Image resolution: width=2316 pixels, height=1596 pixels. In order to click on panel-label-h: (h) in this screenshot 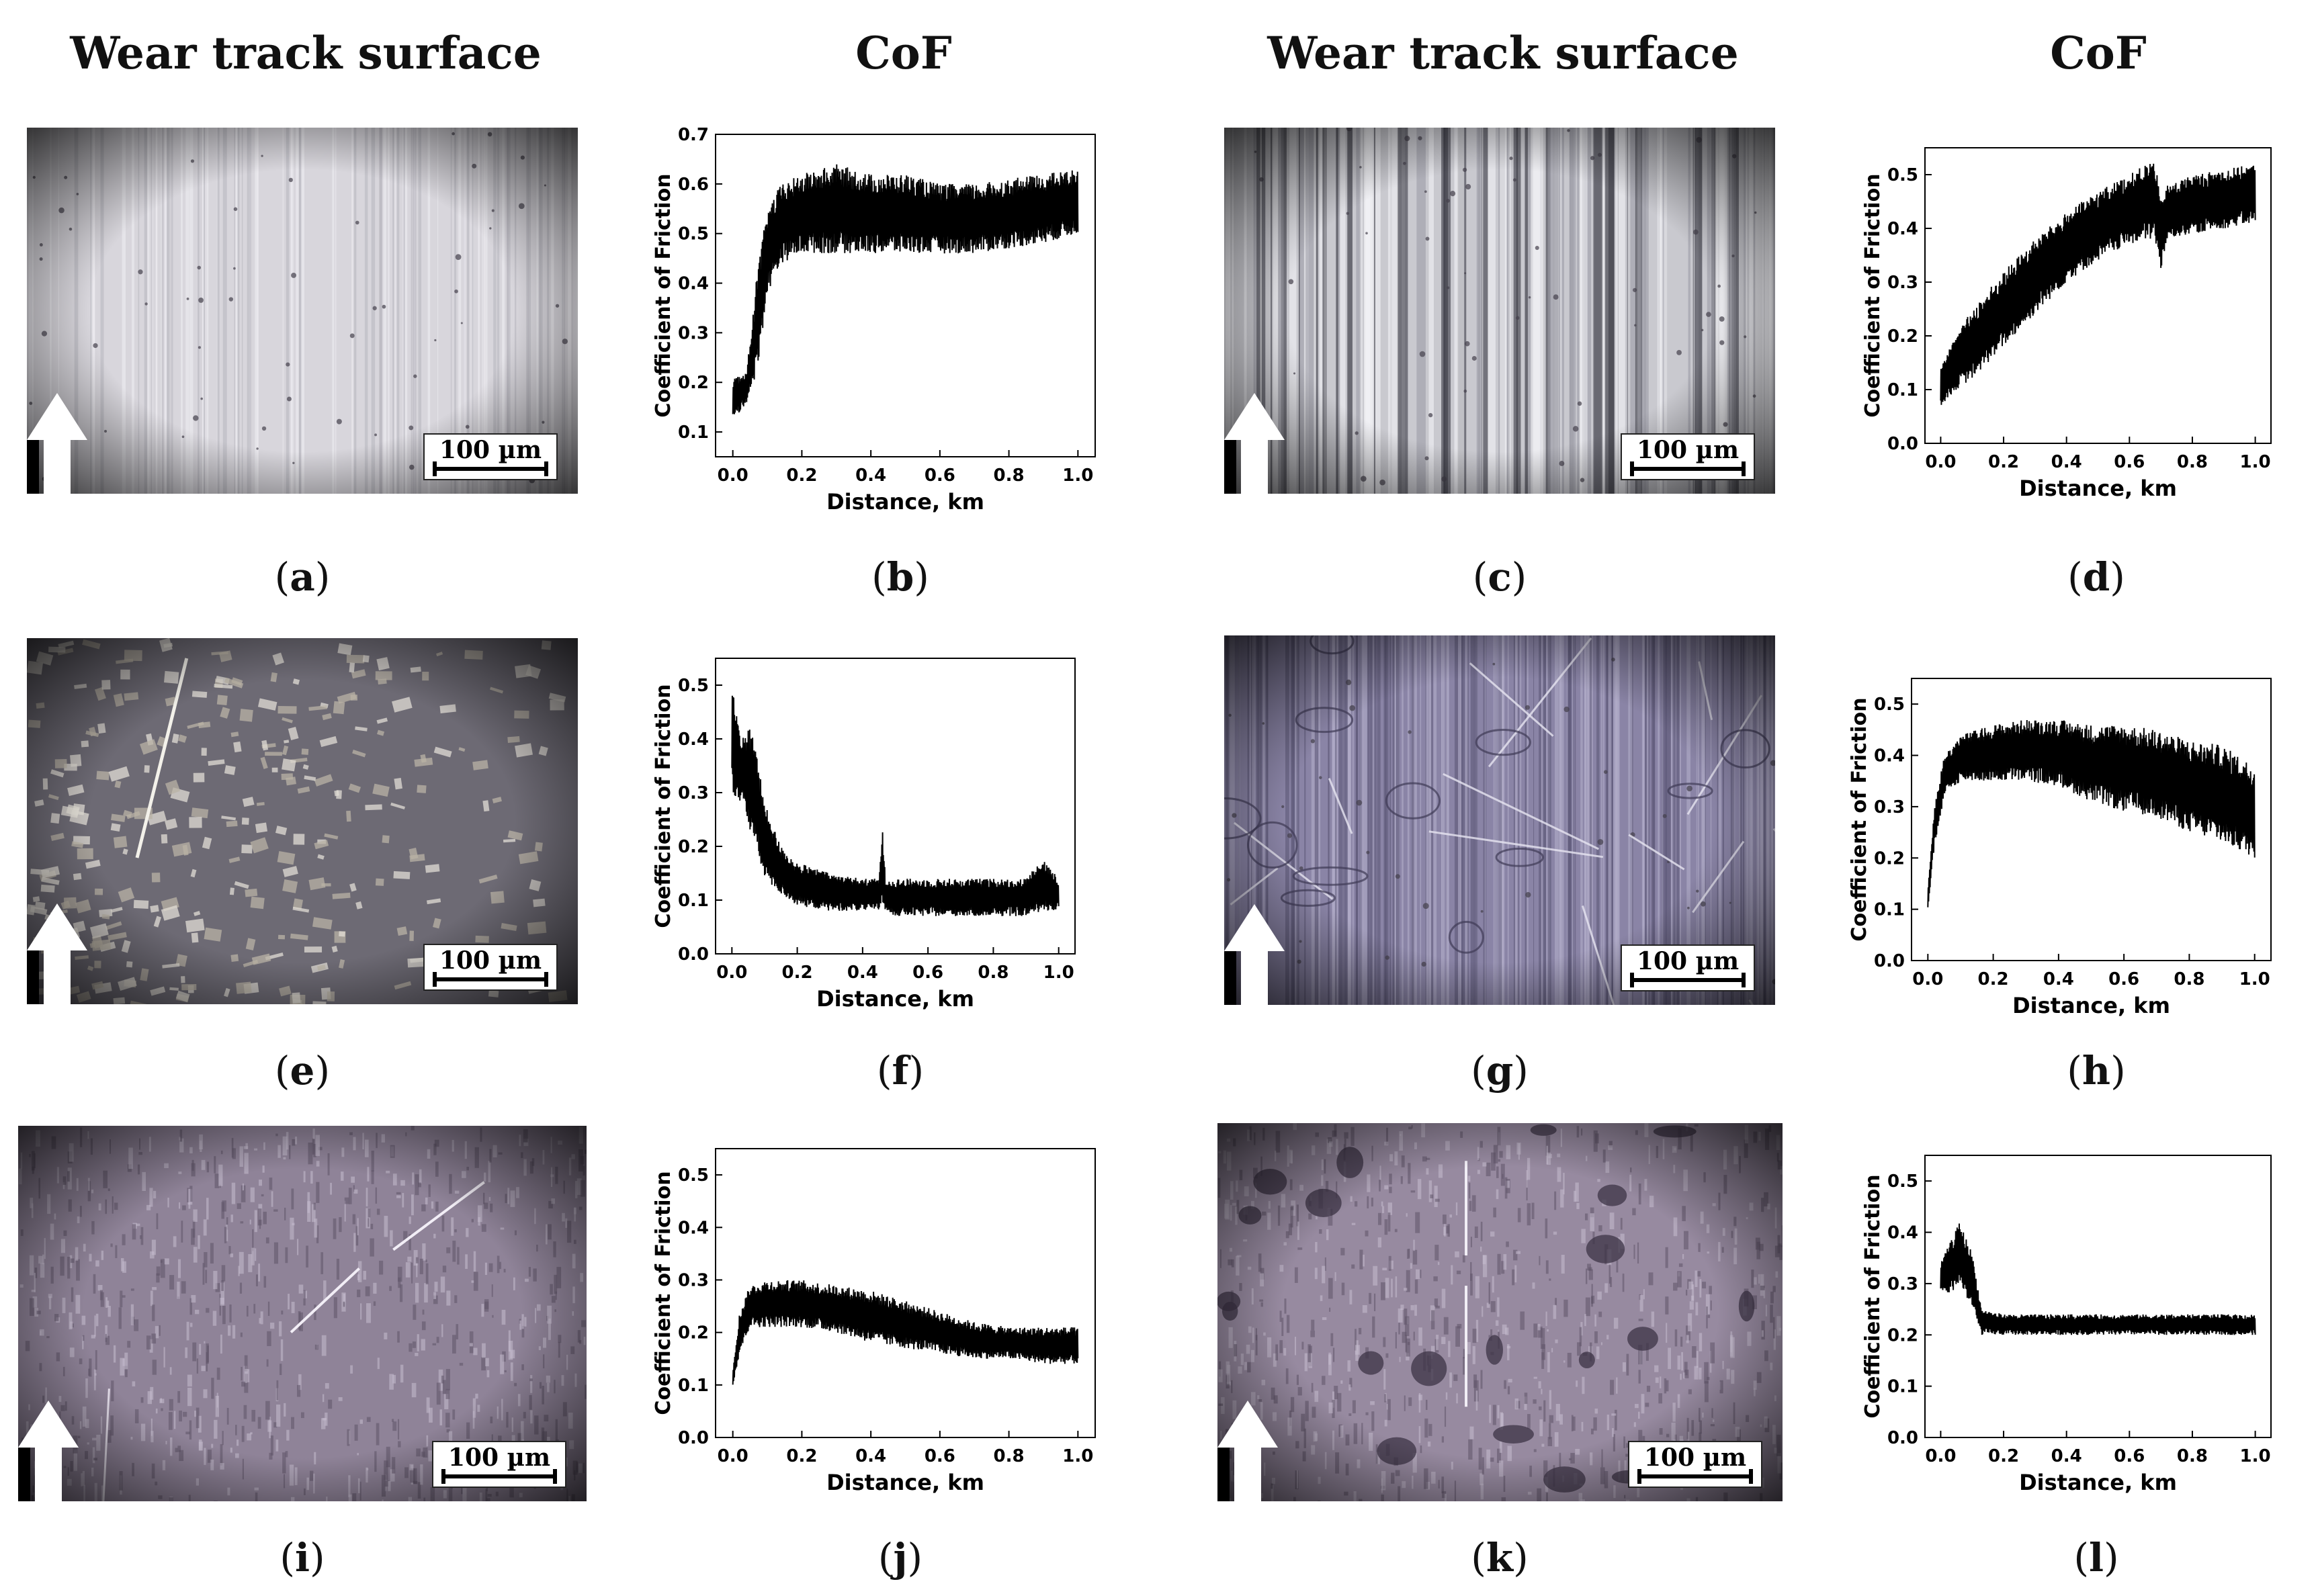, I will do `click(2096, 1071)`.